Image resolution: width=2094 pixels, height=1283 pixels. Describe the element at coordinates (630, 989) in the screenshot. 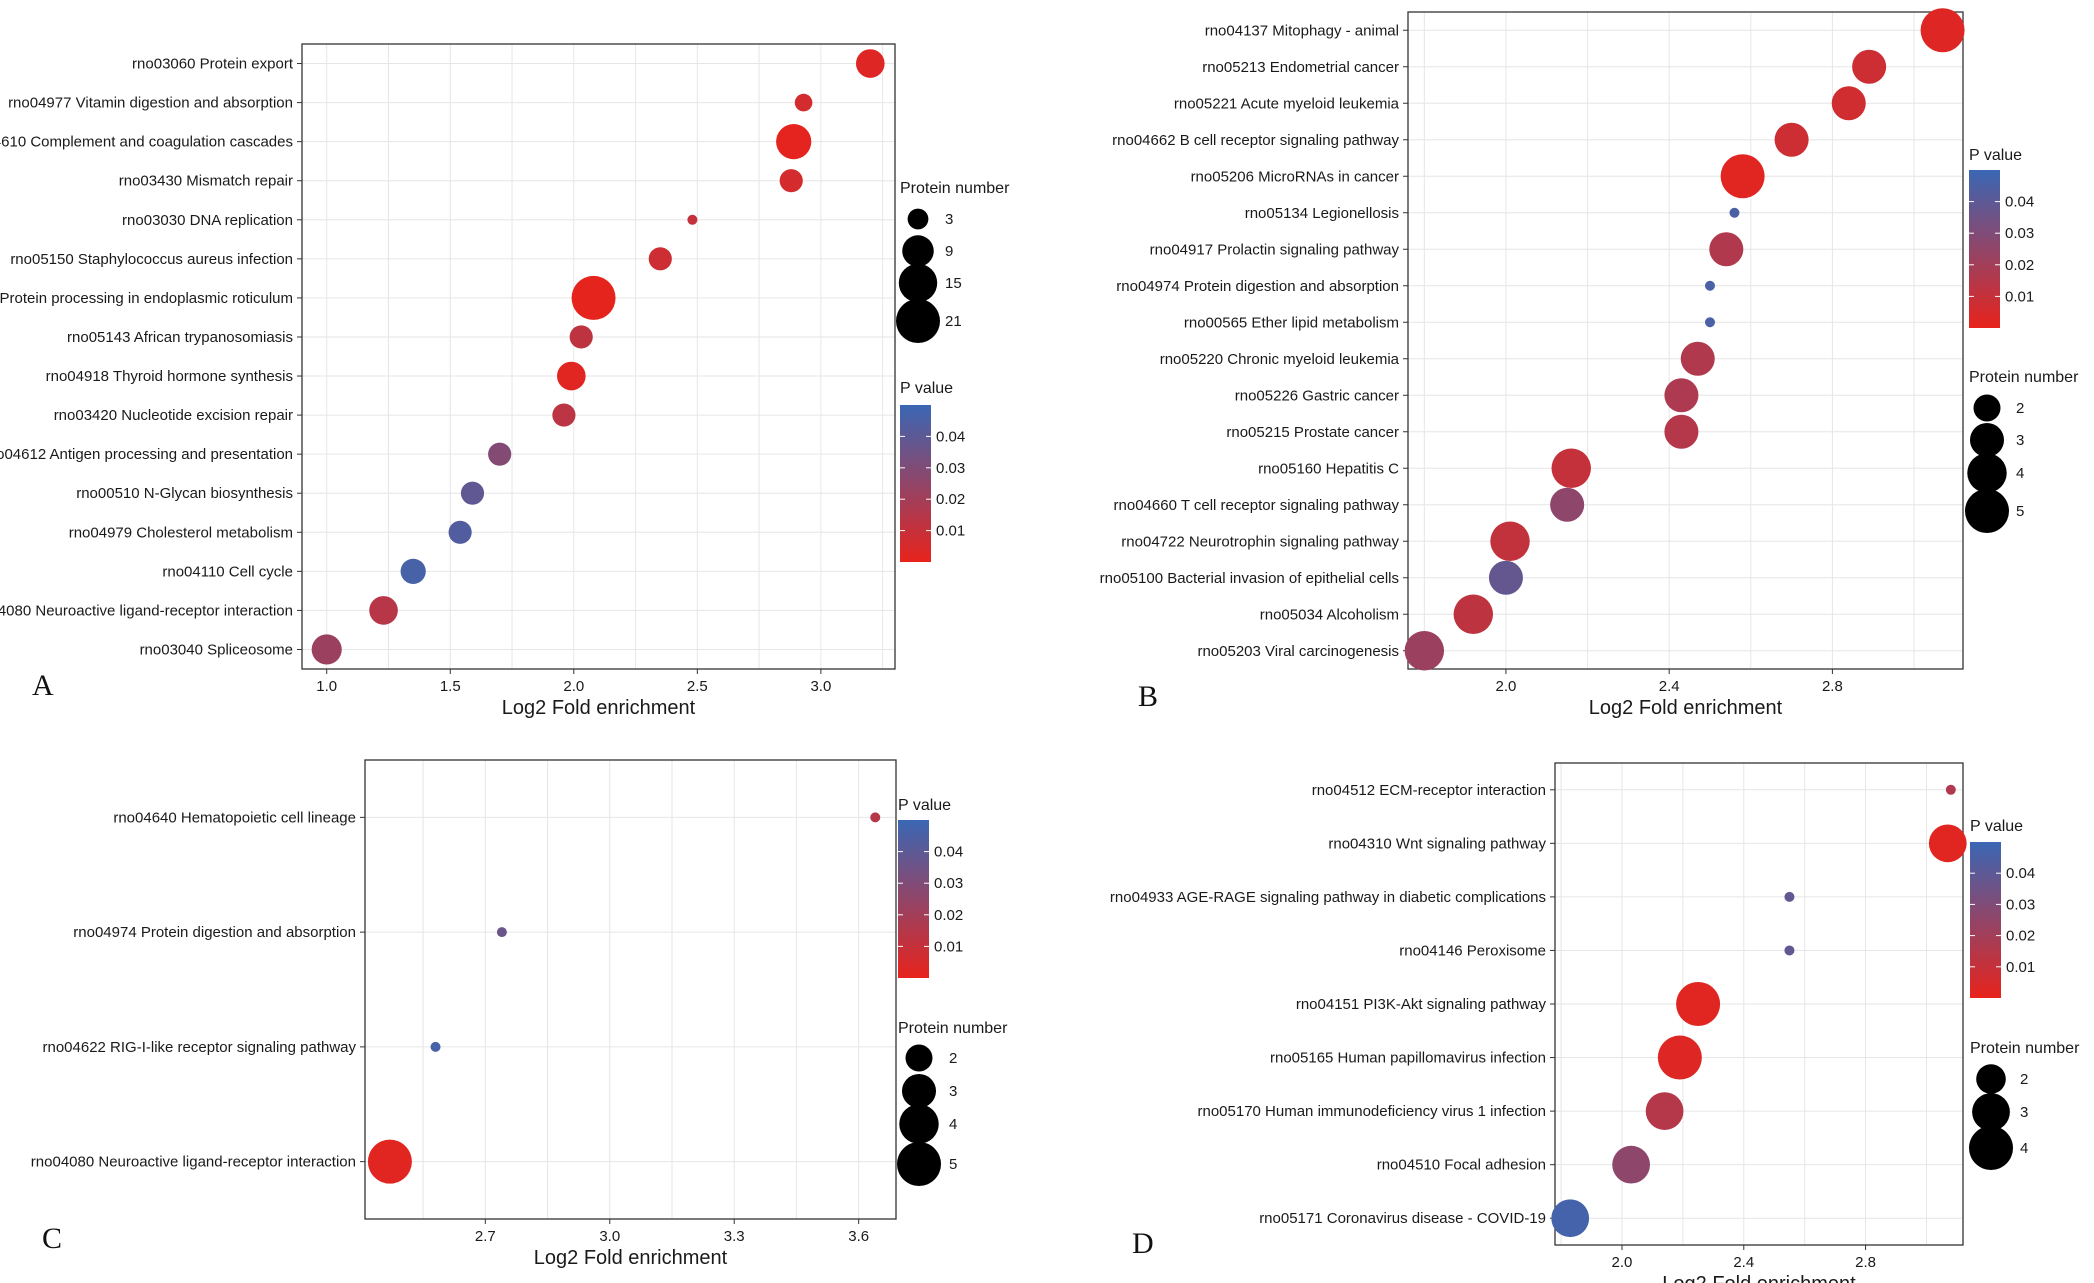

I see `panel-c-grid` at that location.